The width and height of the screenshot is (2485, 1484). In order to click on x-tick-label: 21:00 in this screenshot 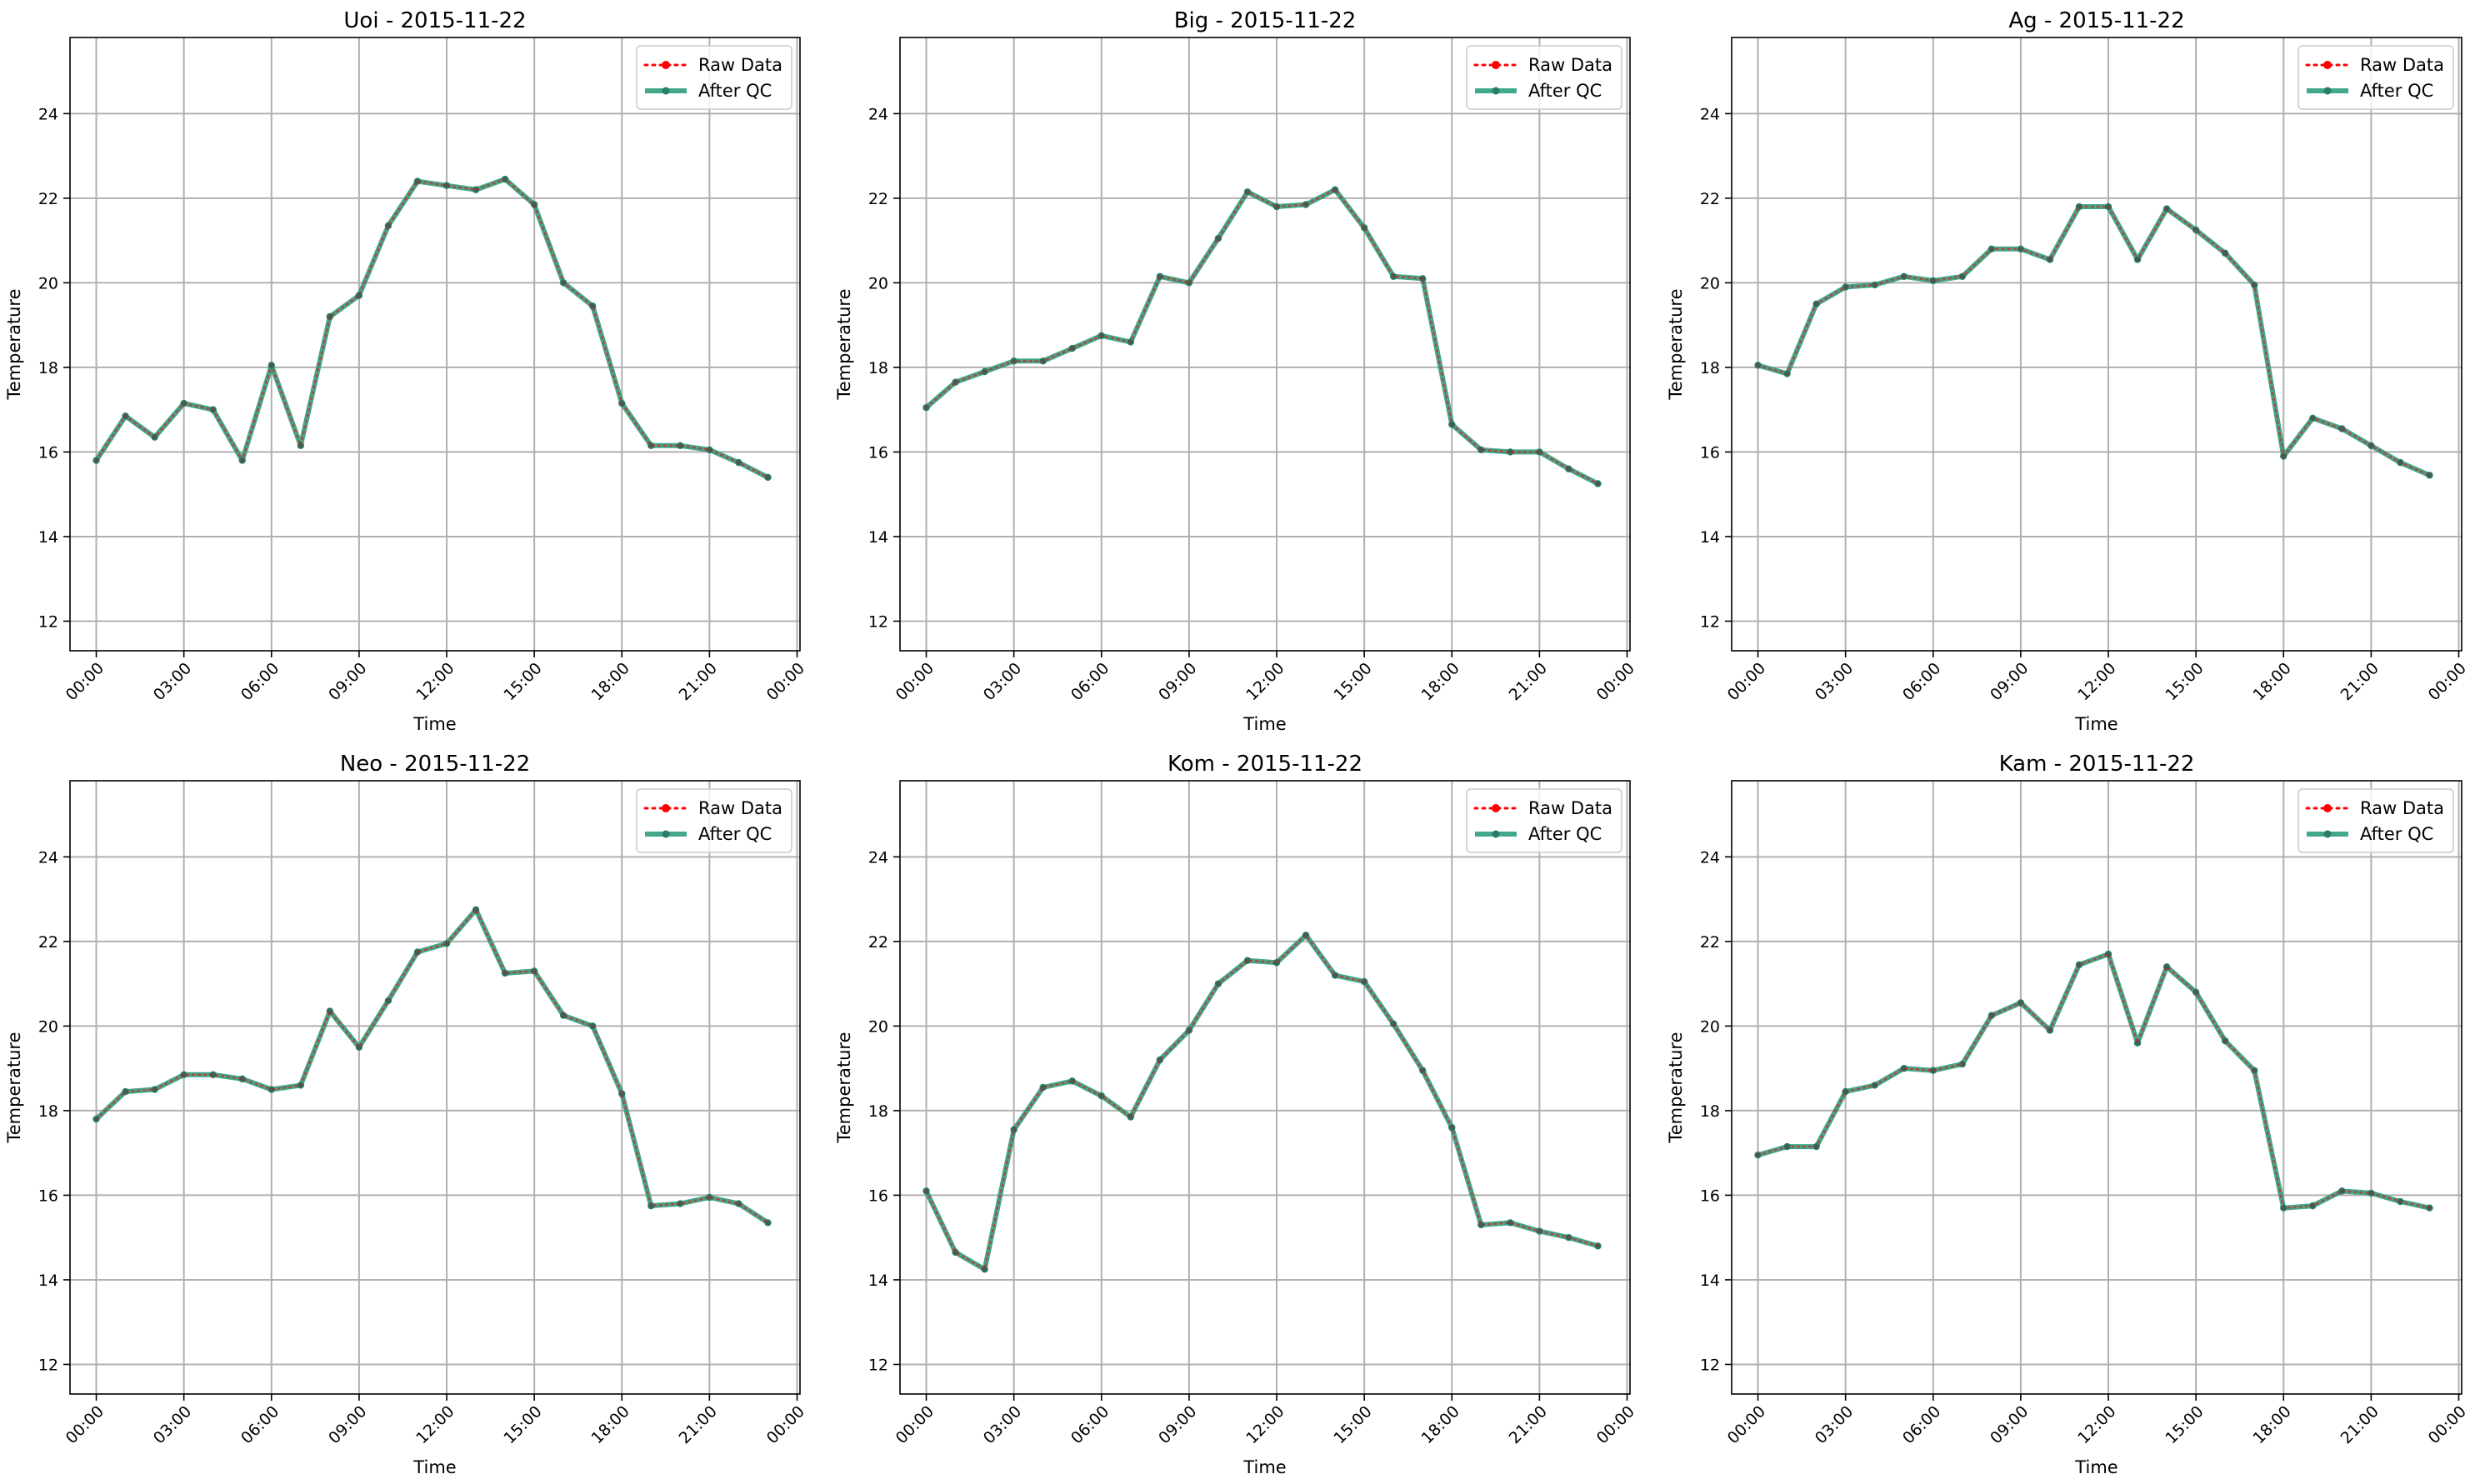, I will do `click(698, 1424)`.